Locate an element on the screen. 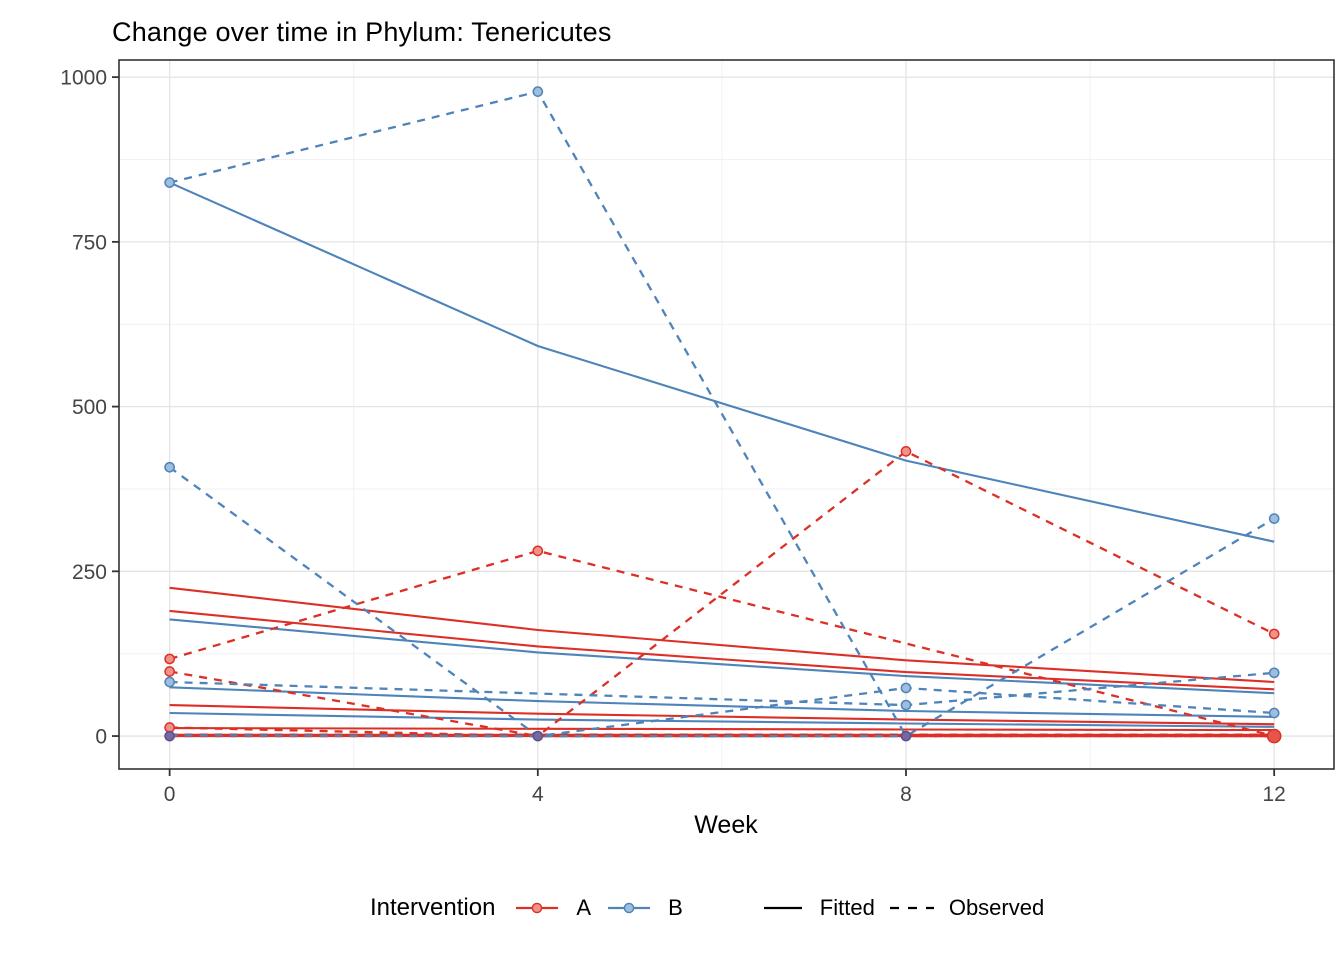 The height and width of the screenshot is (960, 1344). fitted-line-A1 is located at coordinates (722, 635).